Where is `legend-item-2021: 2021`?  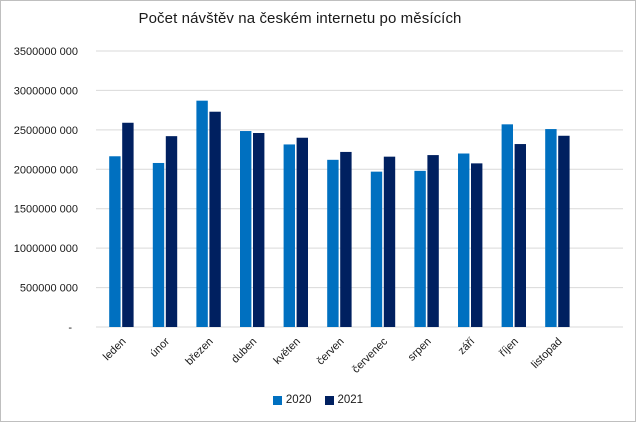 legend-item-2021: 2021 is located at coordinates (344, 400).